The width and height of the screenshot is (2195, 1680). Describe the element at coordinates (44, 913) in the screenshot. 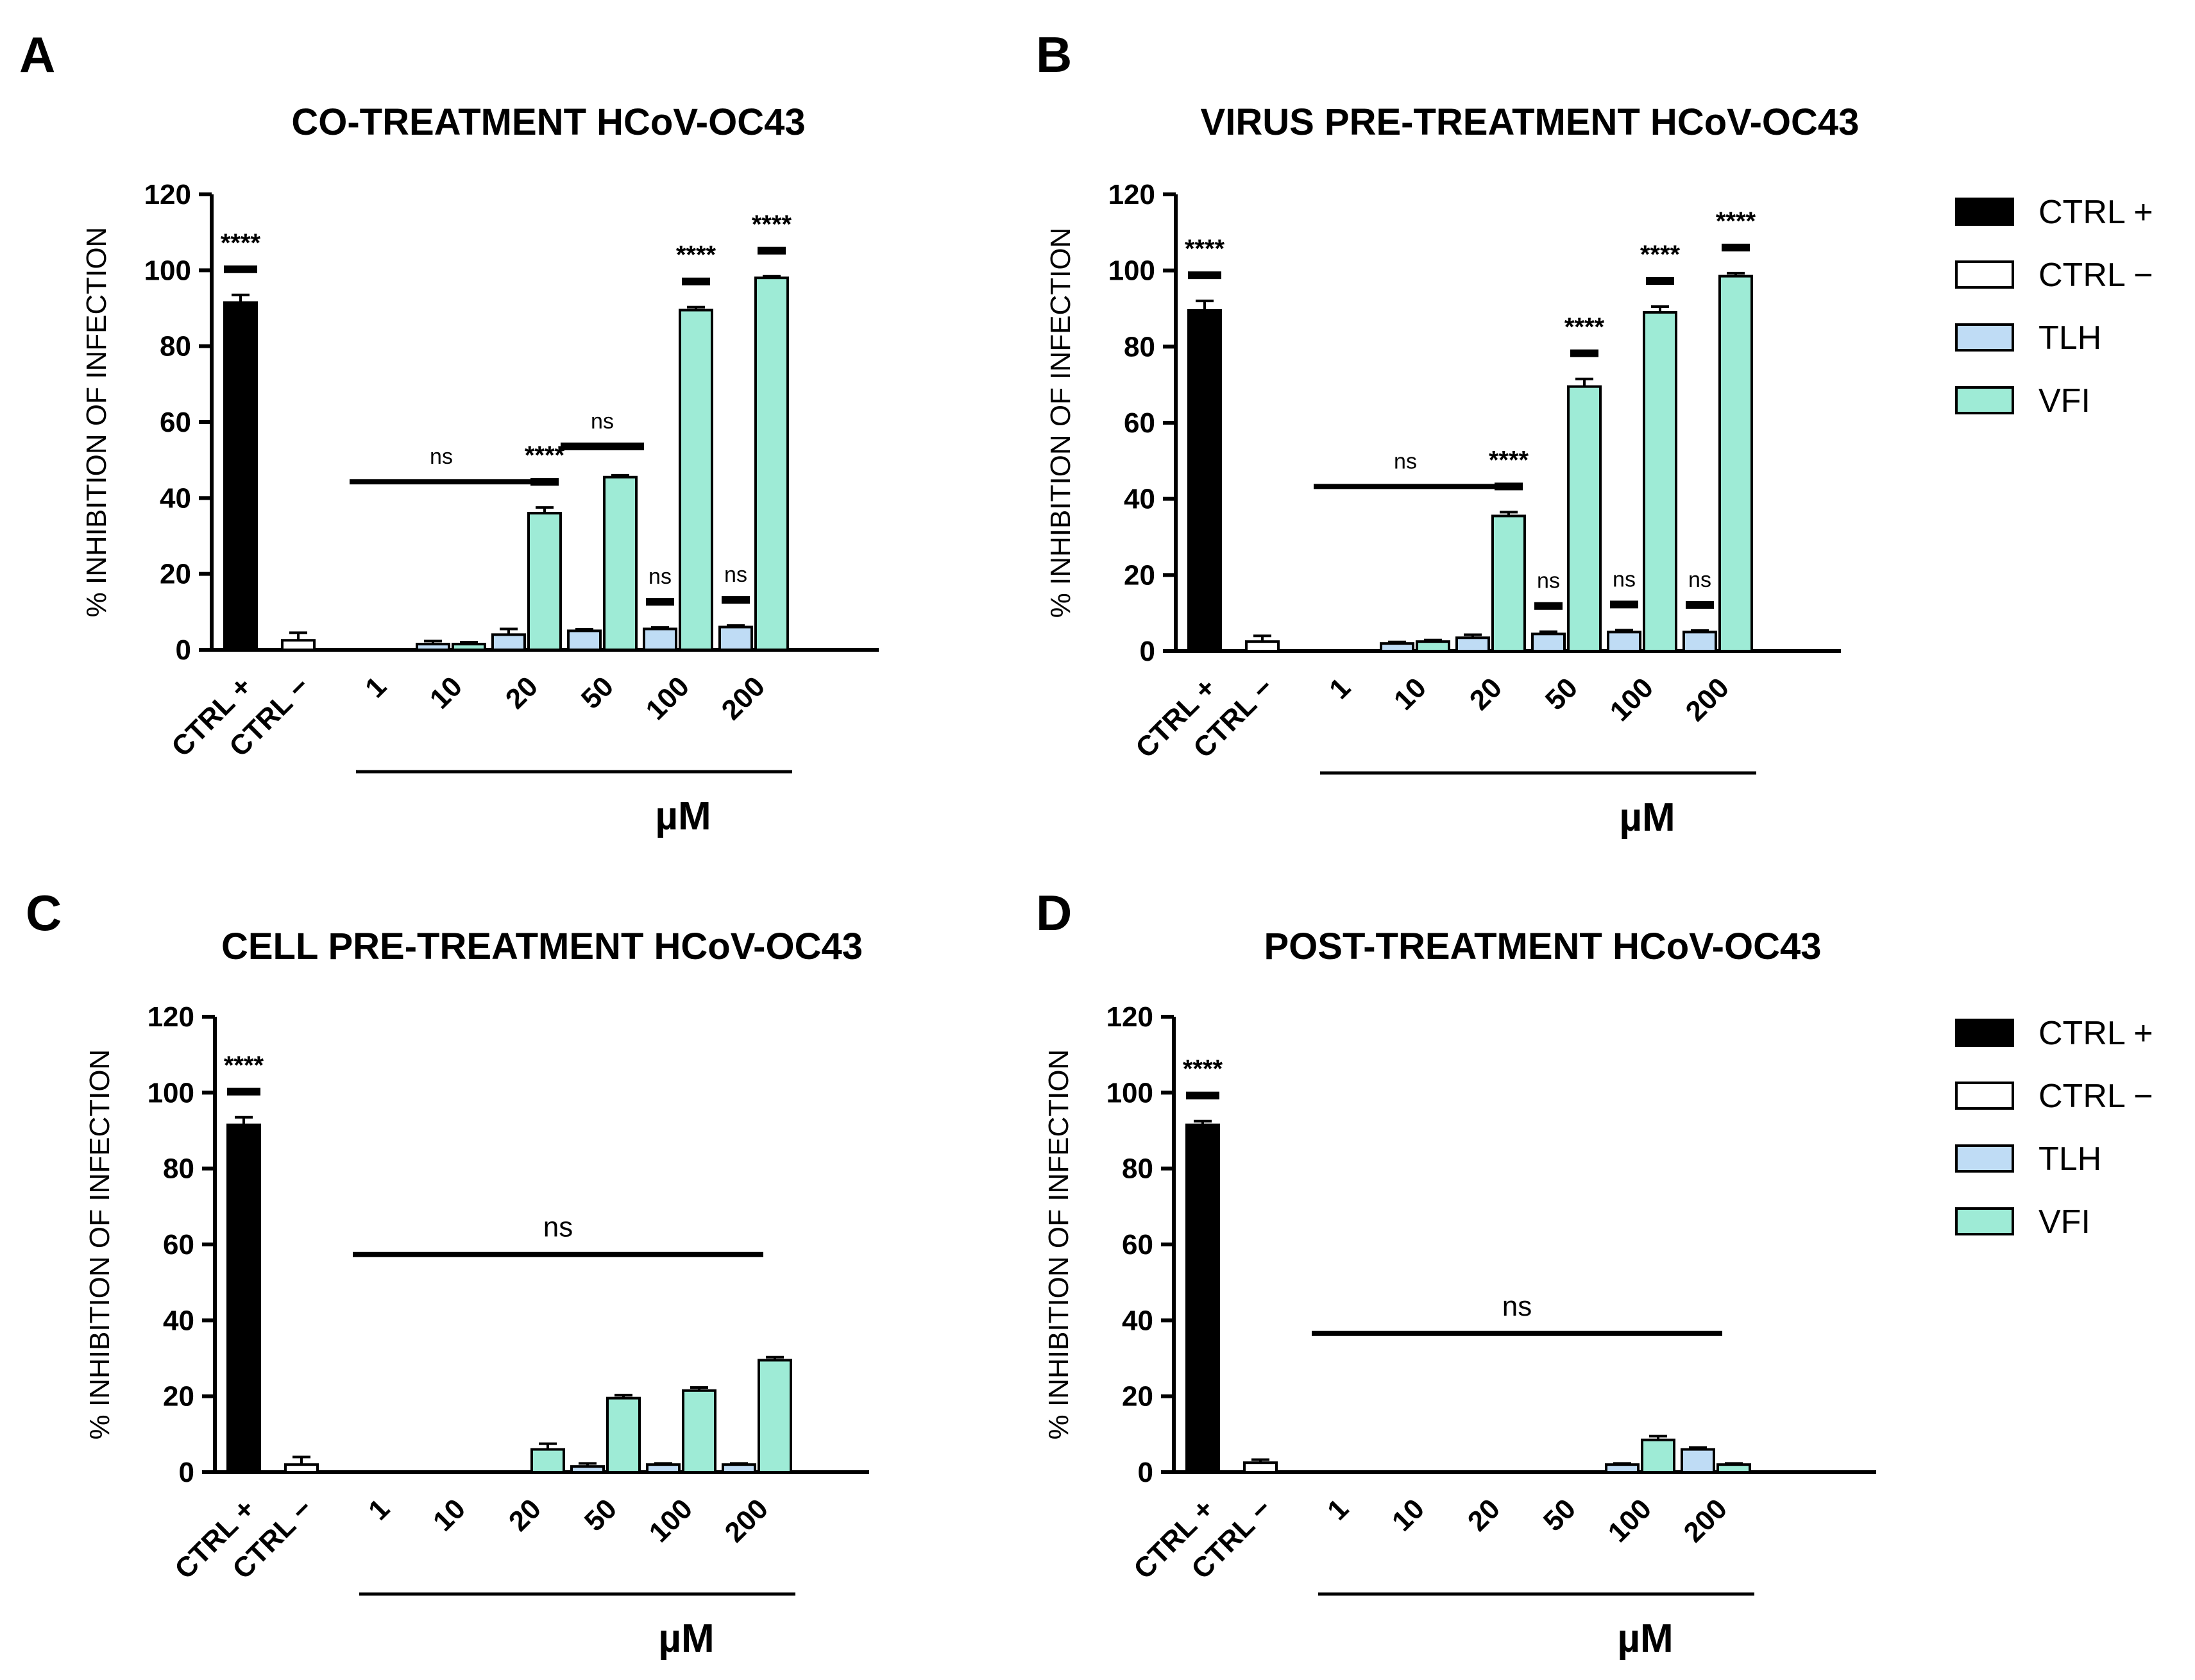

I see `panel-letter: C` at that location.